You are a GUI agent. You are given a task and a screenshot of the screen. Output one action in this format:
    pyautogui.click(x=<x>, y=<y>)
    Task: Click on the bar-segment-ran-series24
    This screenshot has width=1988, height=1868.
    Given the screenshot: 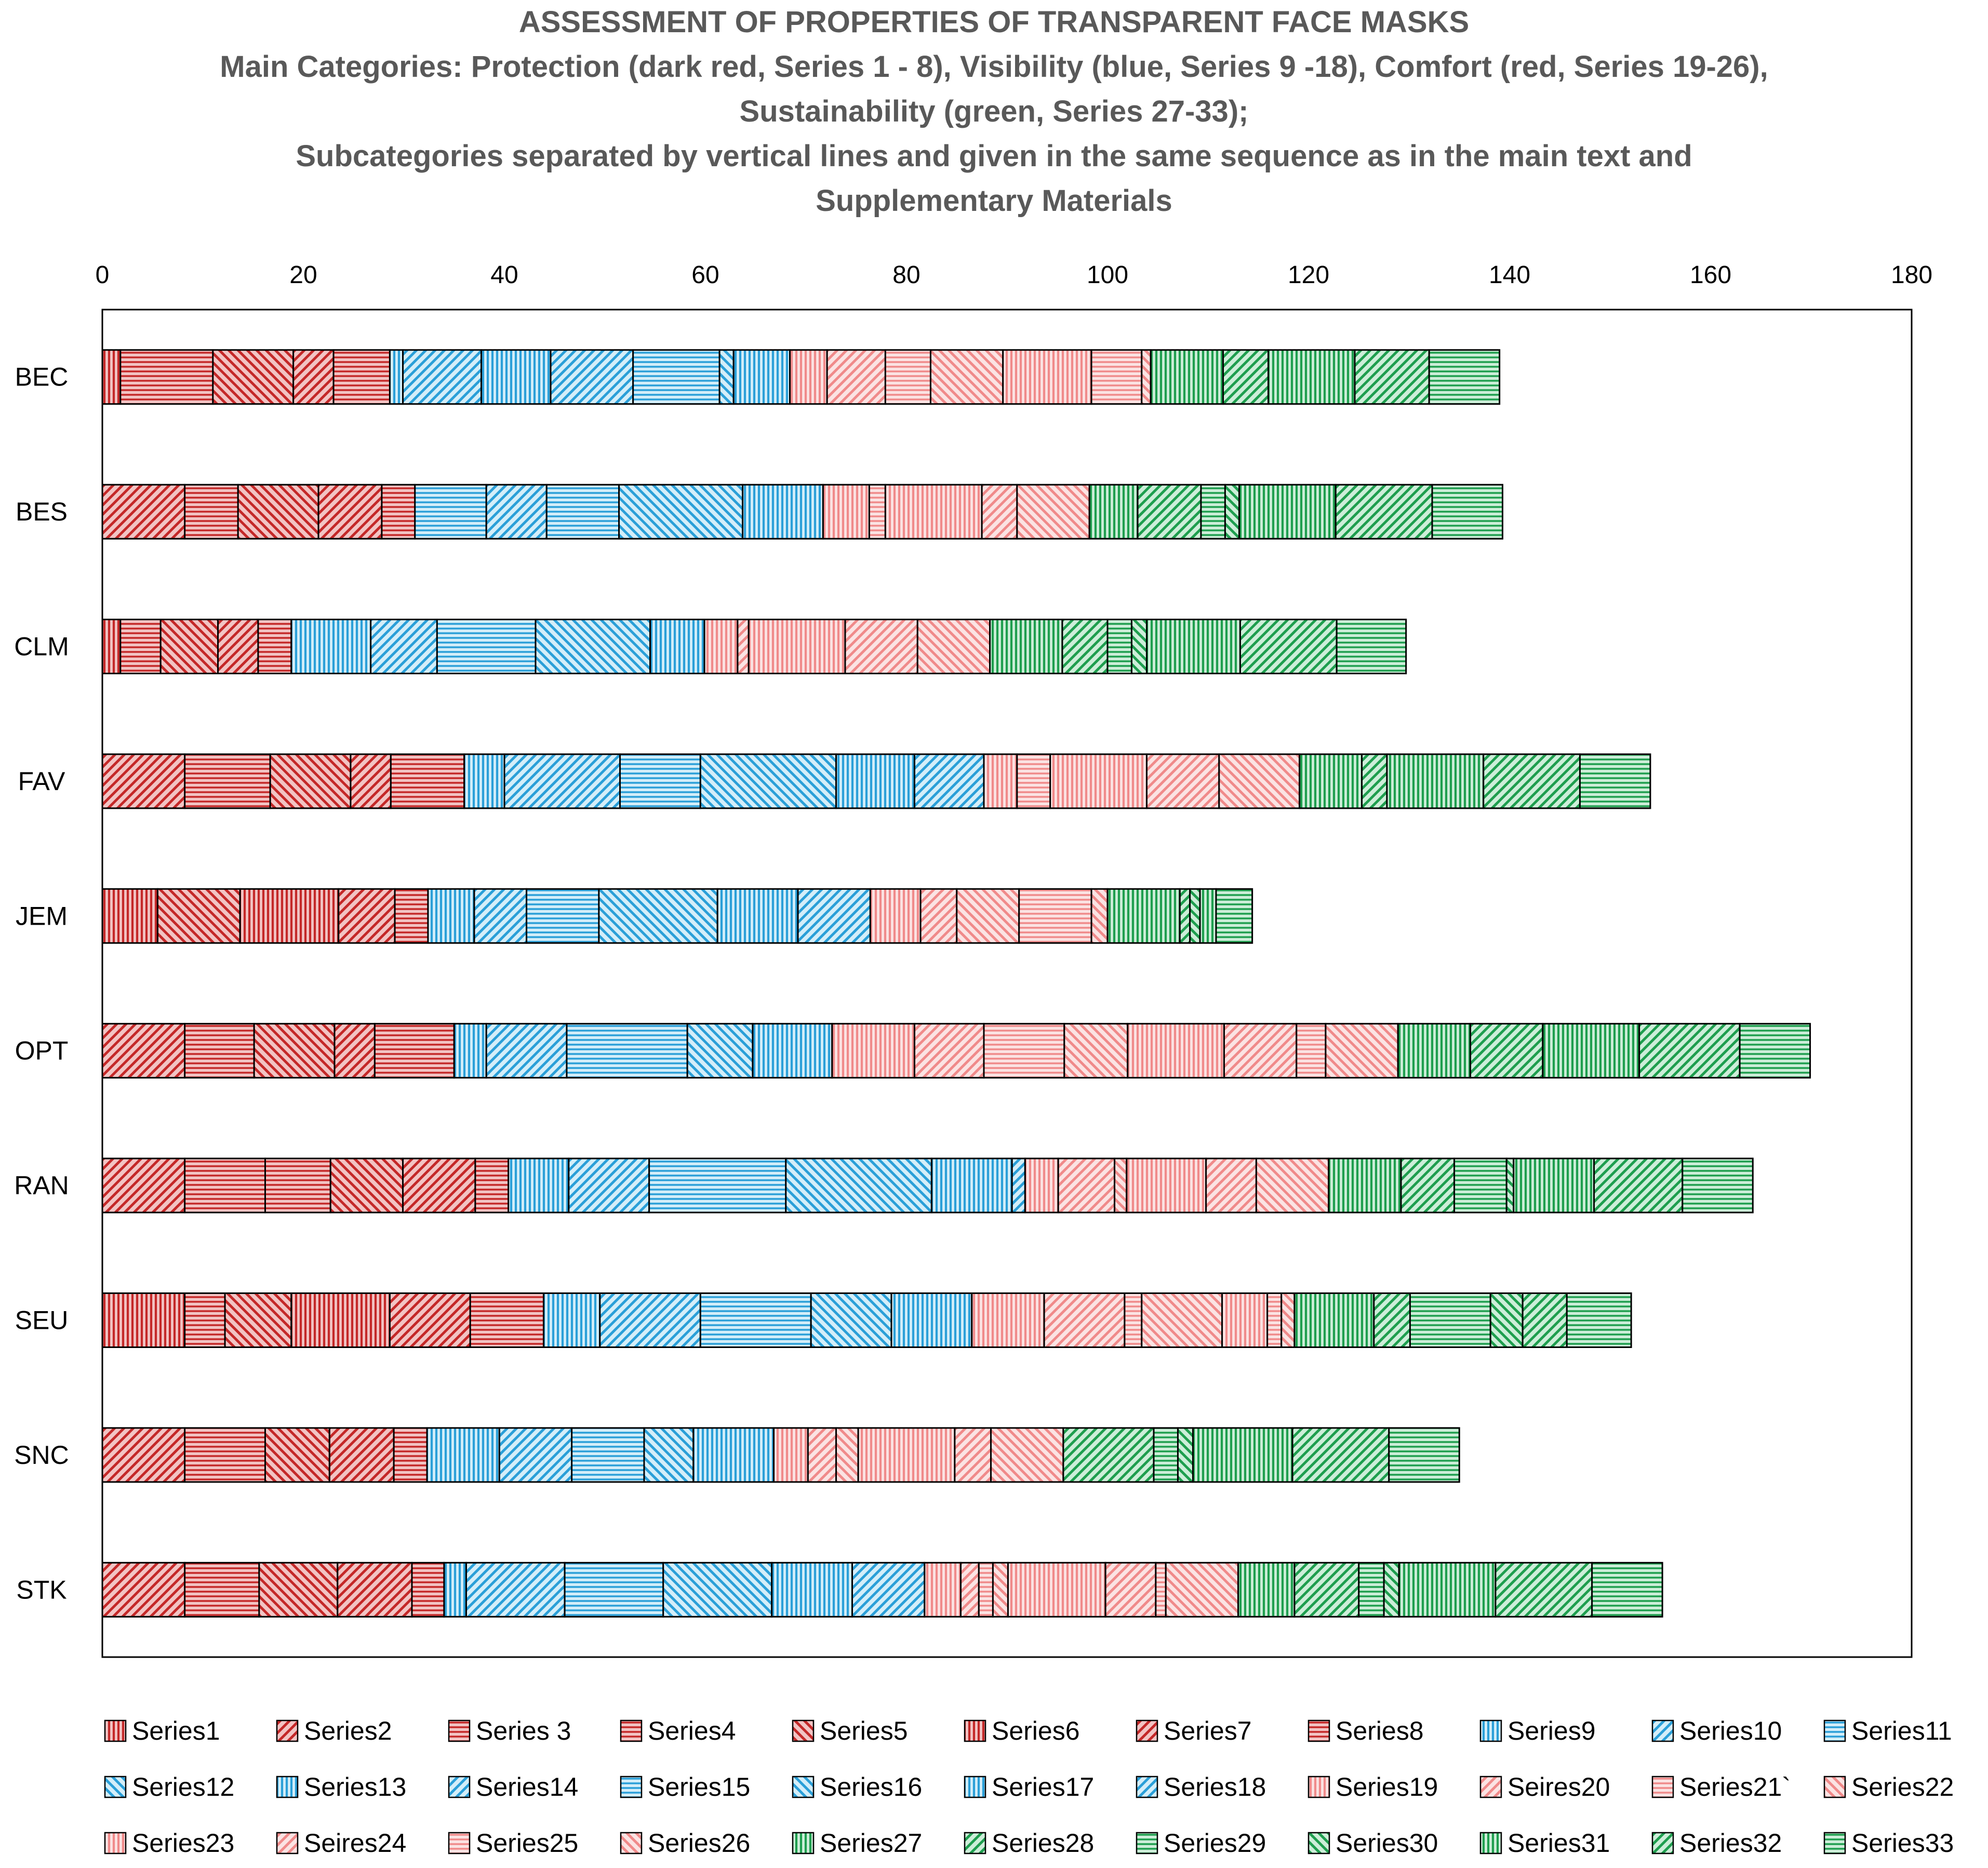 What is the action you would take?
    pyautogui.click(x=1231, y=1185)
    